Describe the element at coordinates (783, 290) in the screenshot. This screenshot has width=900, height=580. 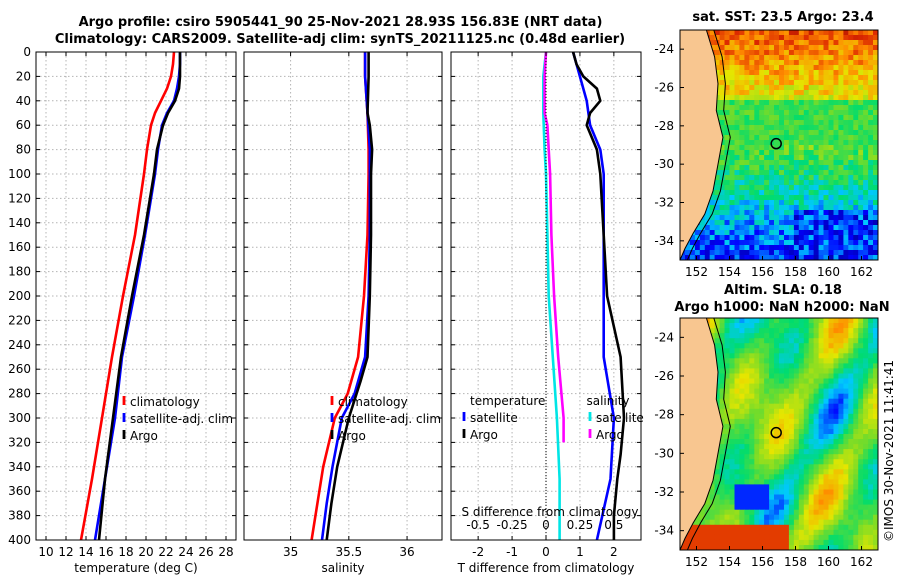
I see `sla-map-title-line1: Altim. SLA: 0.18` at that location.